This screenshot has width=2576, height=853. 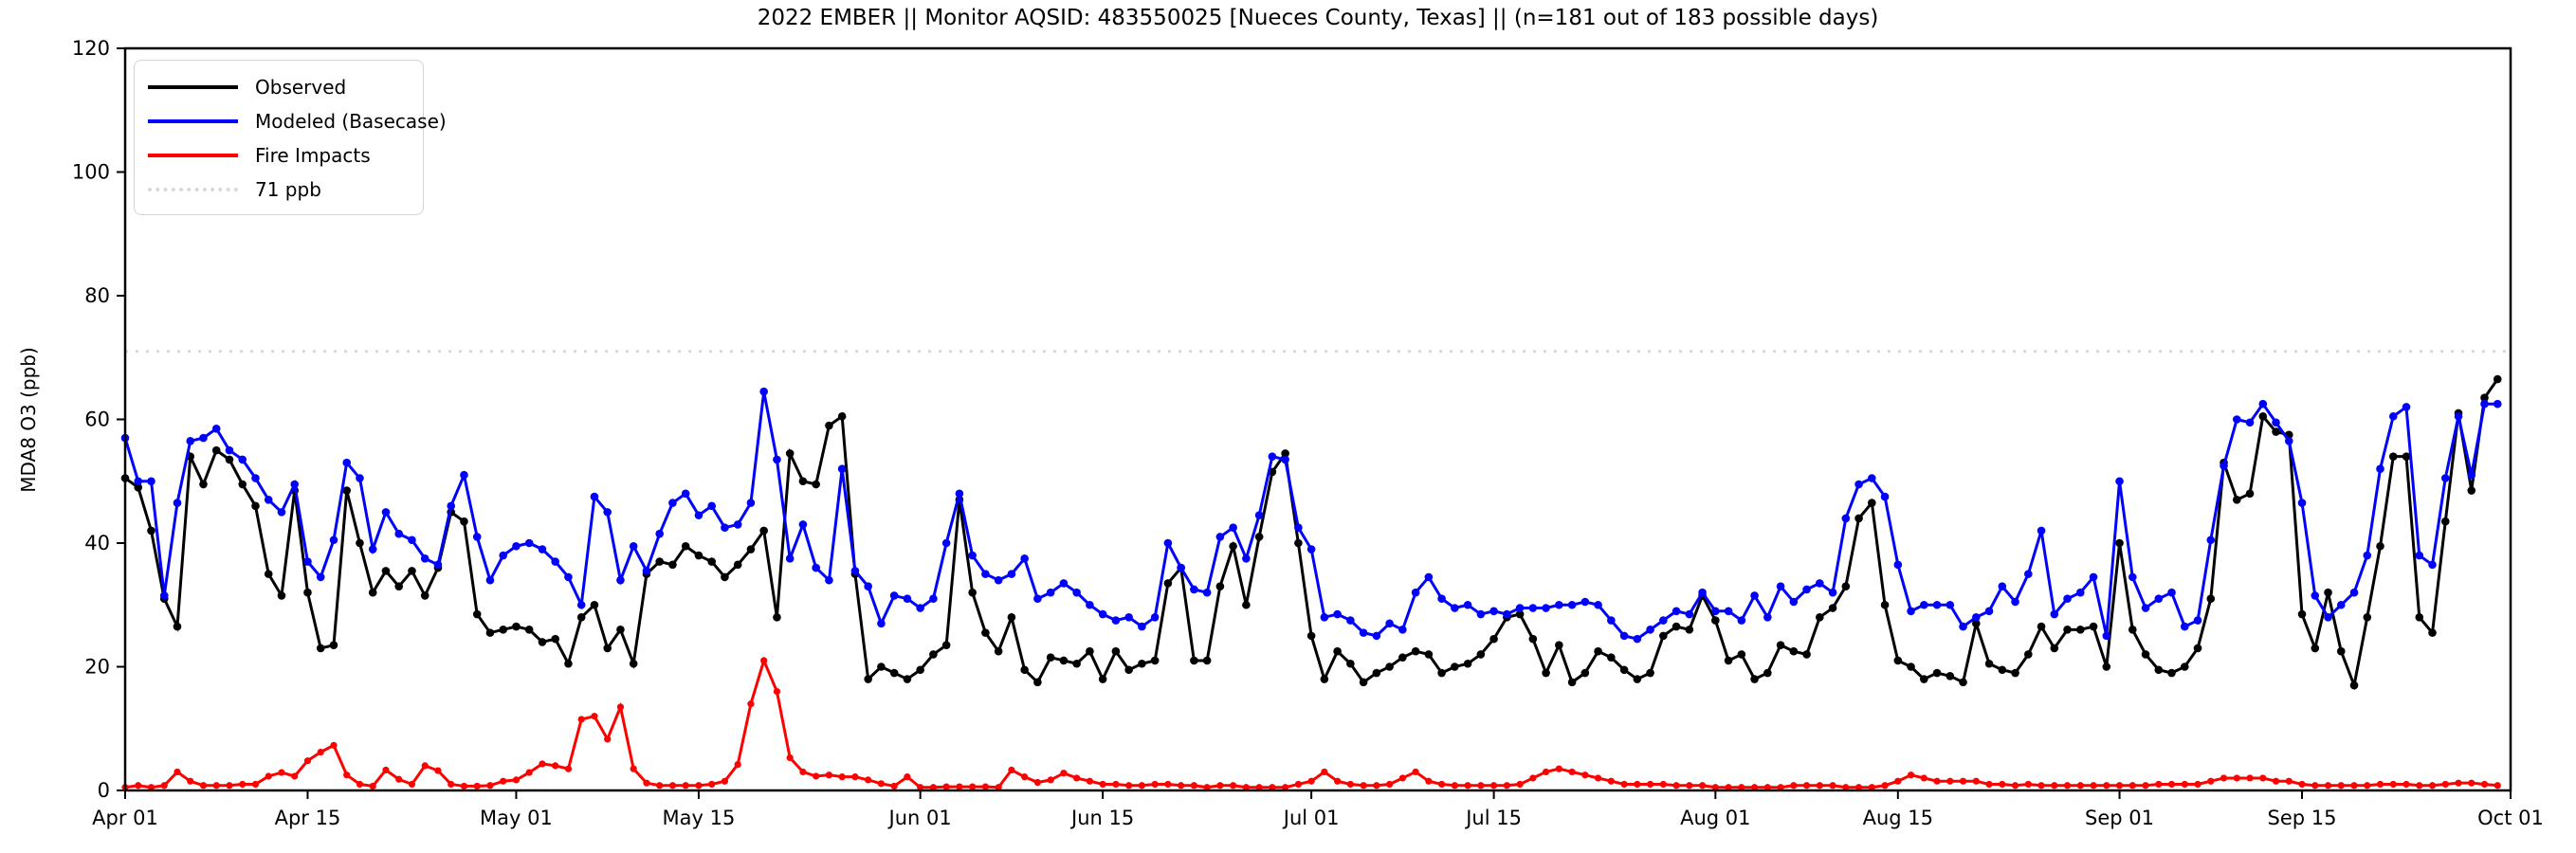 What do you see at coordinates (351, 121) in the screenshot?
I see `legend-label: Modeled (Basecase)` at bounding box center [351, 121].